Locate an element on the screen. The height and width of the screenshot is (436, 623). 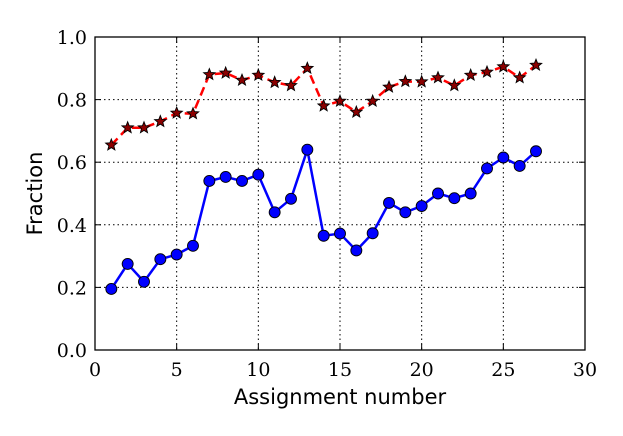
y-tick-label: 0.2 is located at coordinates (72, 288).